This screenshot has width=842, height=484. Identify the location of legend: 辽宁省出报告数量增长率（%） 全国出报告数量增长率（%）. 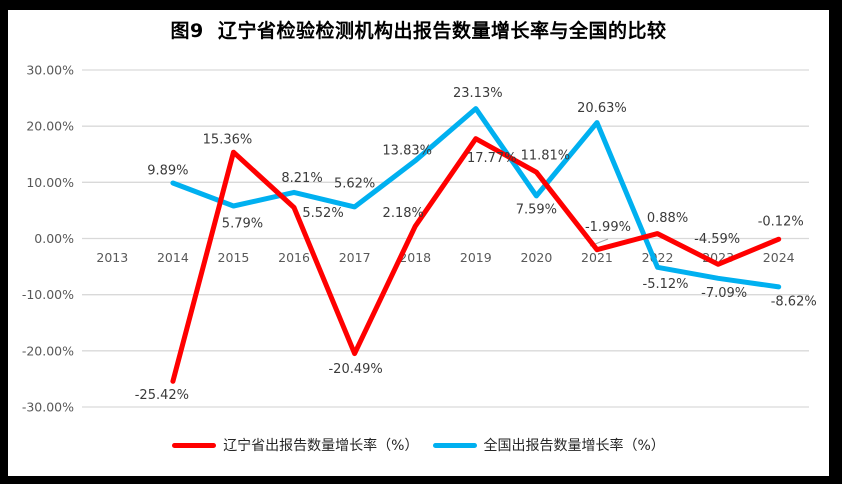
(418, 445).